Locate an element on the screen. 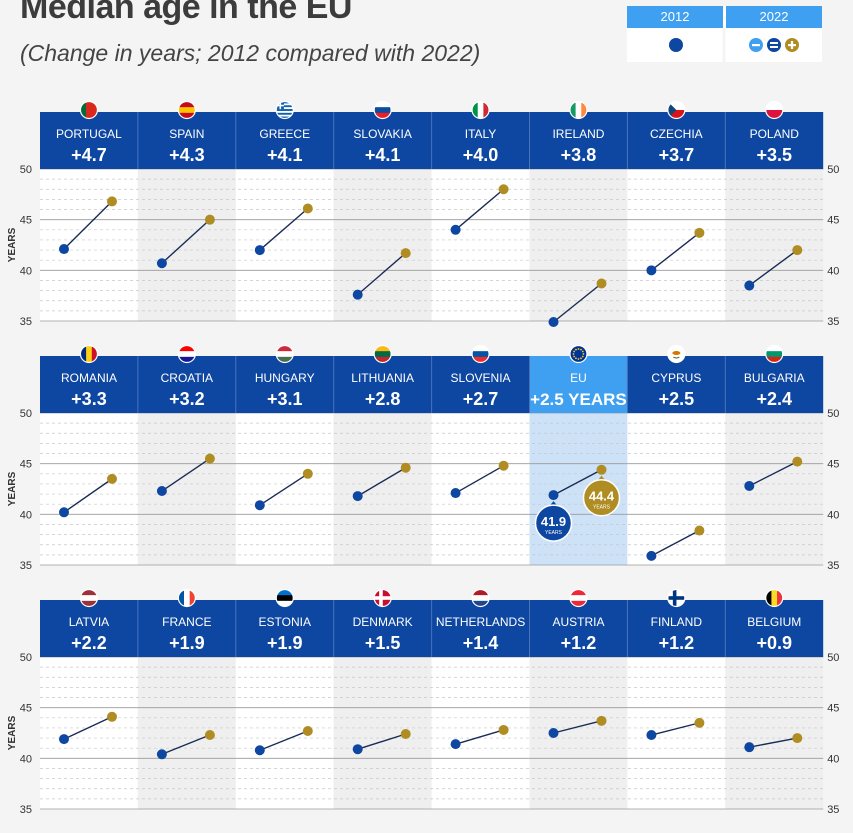  change-value-label: +3.2 is located at coordinates (187, 399).